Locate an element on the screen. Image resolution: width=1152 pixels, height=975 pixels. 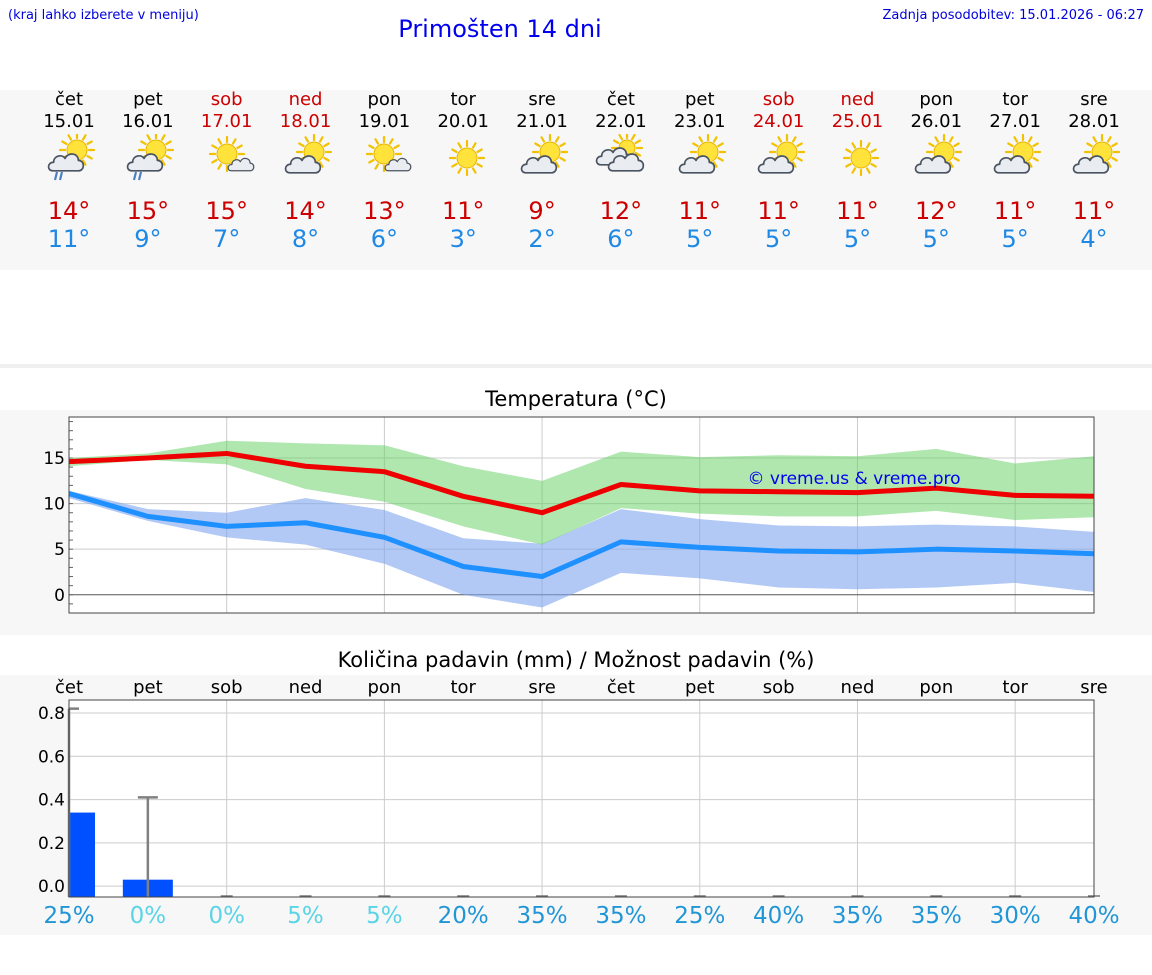
day-date: 27.01 is located at coordinates (1015, 121).